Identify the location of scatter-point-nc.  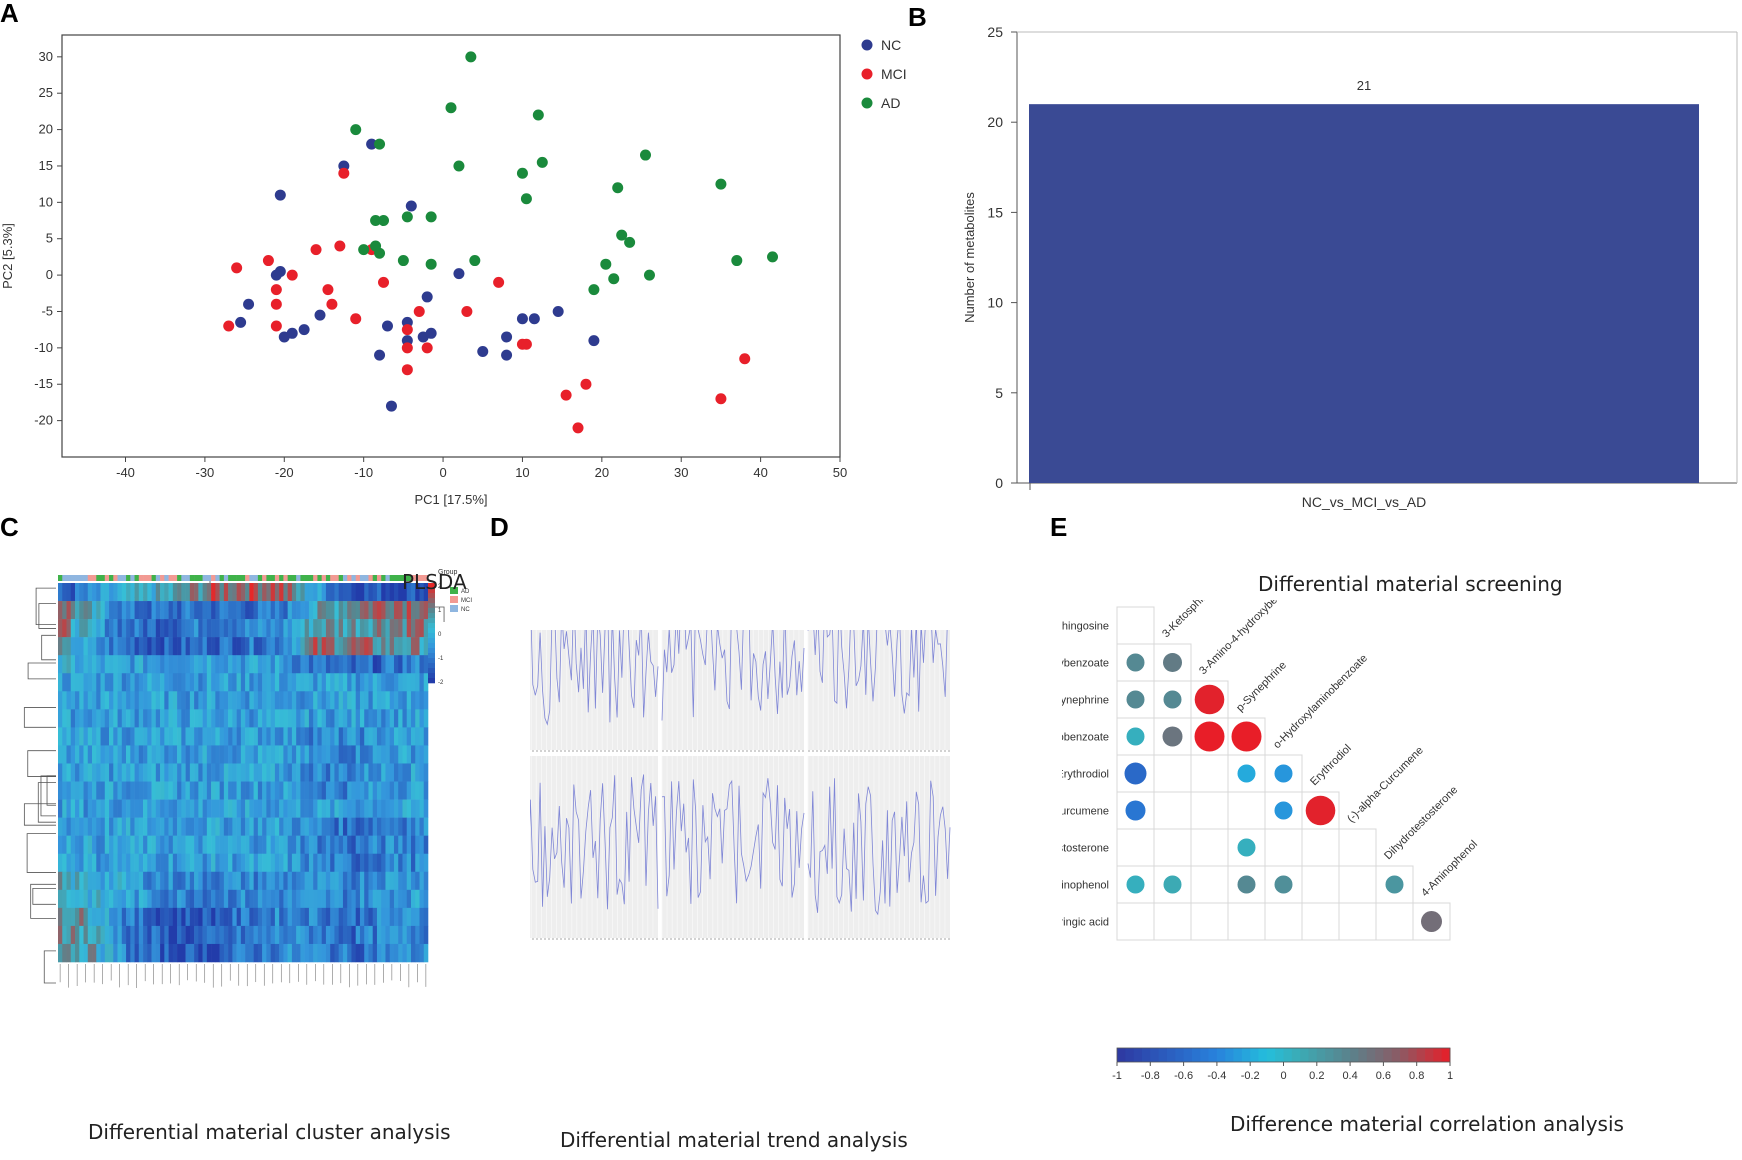
(594, 341).